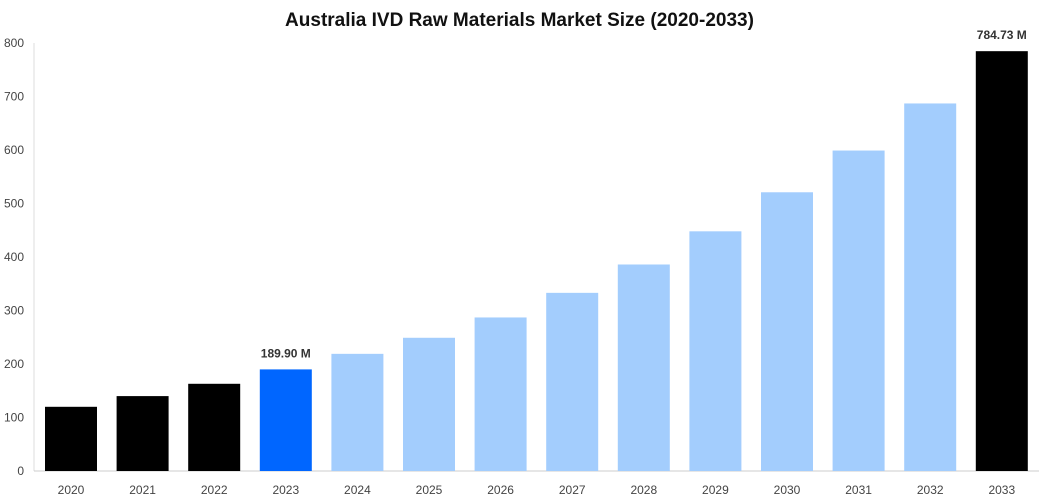 This screenshot has height=500, width=1039. I want to click on data-label: 784.73 M, so click(1002, 35).